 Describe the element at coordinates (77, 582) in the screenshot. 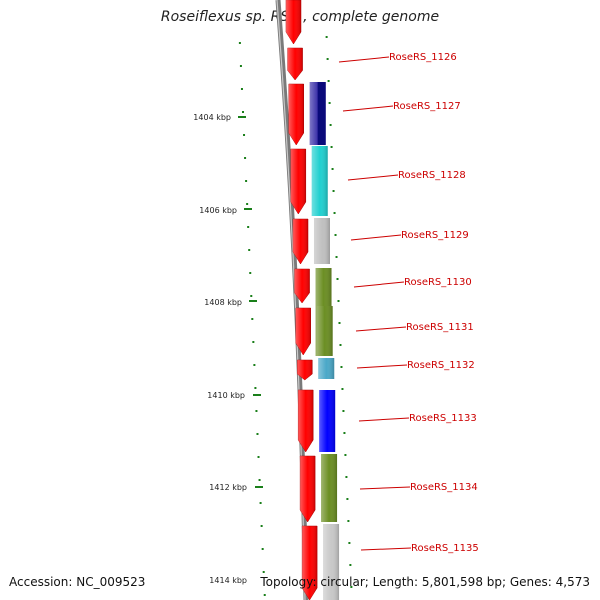

I see `accession-text: Accession: NC_009523` at that location.